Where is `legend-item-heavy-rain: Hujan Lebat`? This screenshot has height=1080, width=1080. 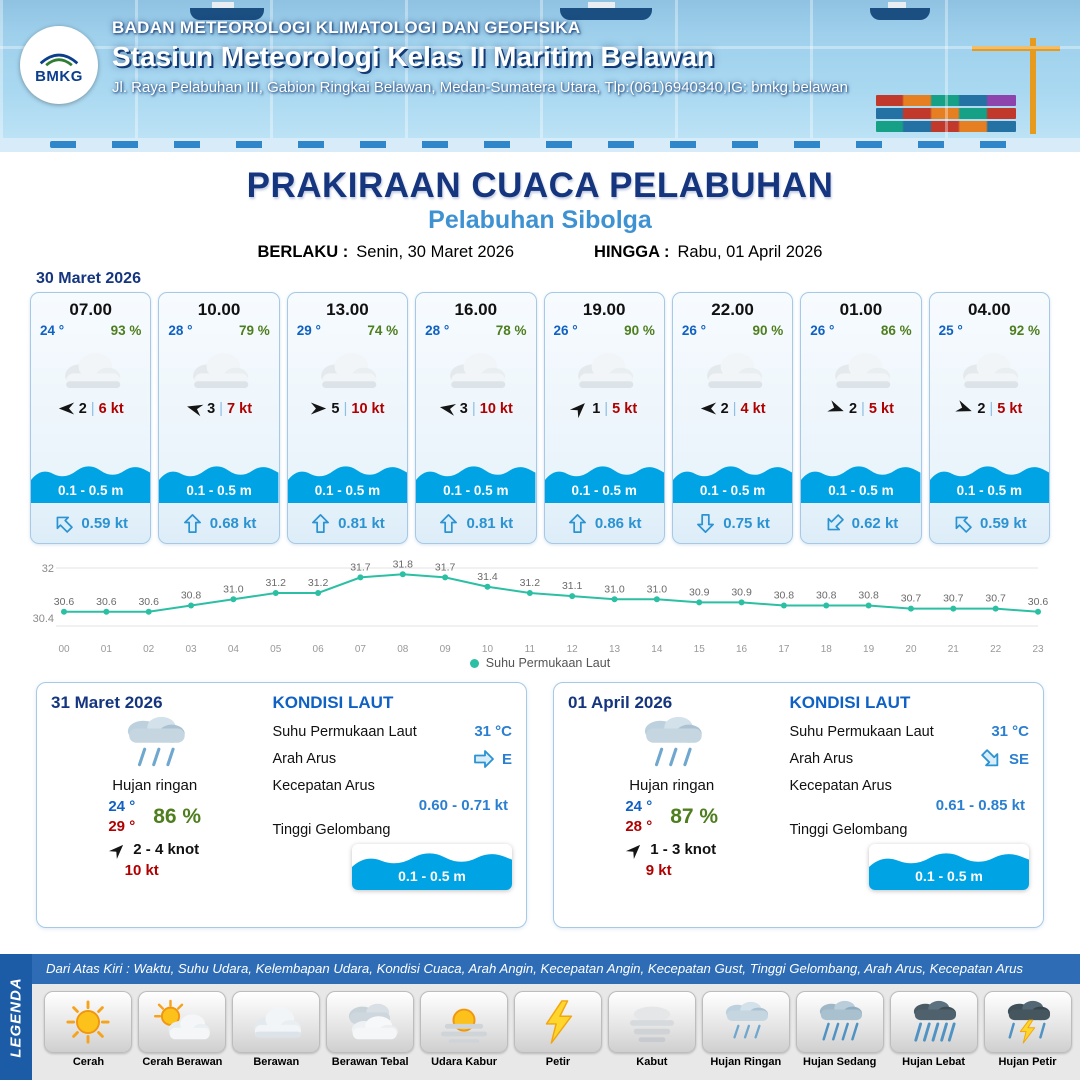 legend-item-heavy-rain: Hujan Lebat is located at coordinates (933, 1035).